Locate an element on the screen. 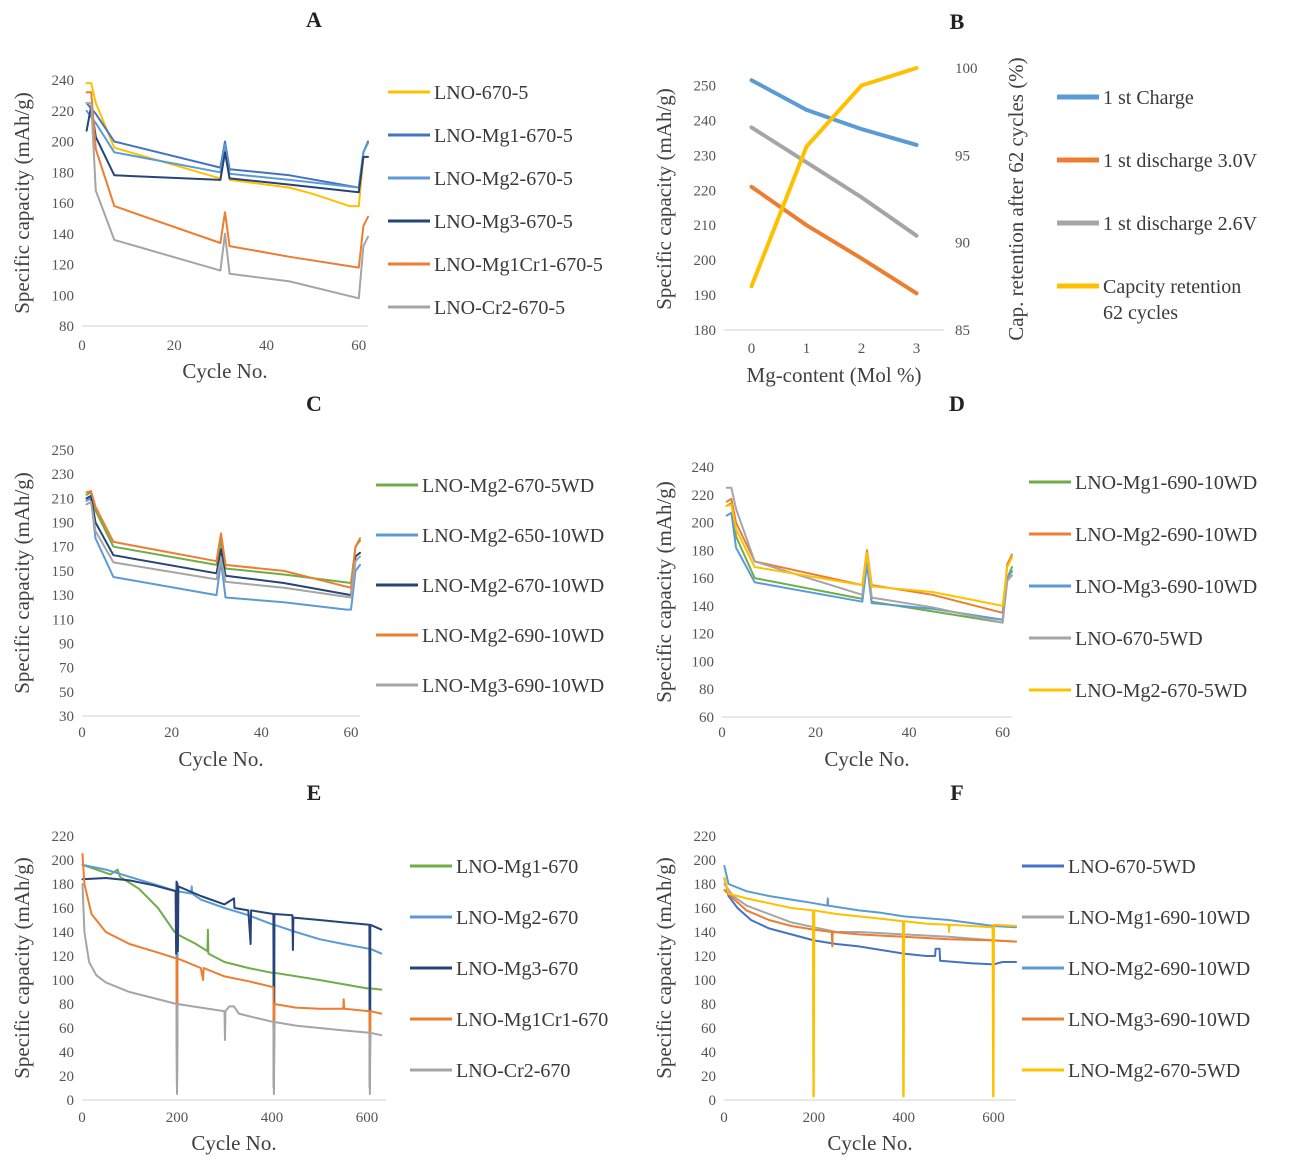  legend-entry-a-1: LNO-670-5 is located at coordinates (481, 93).